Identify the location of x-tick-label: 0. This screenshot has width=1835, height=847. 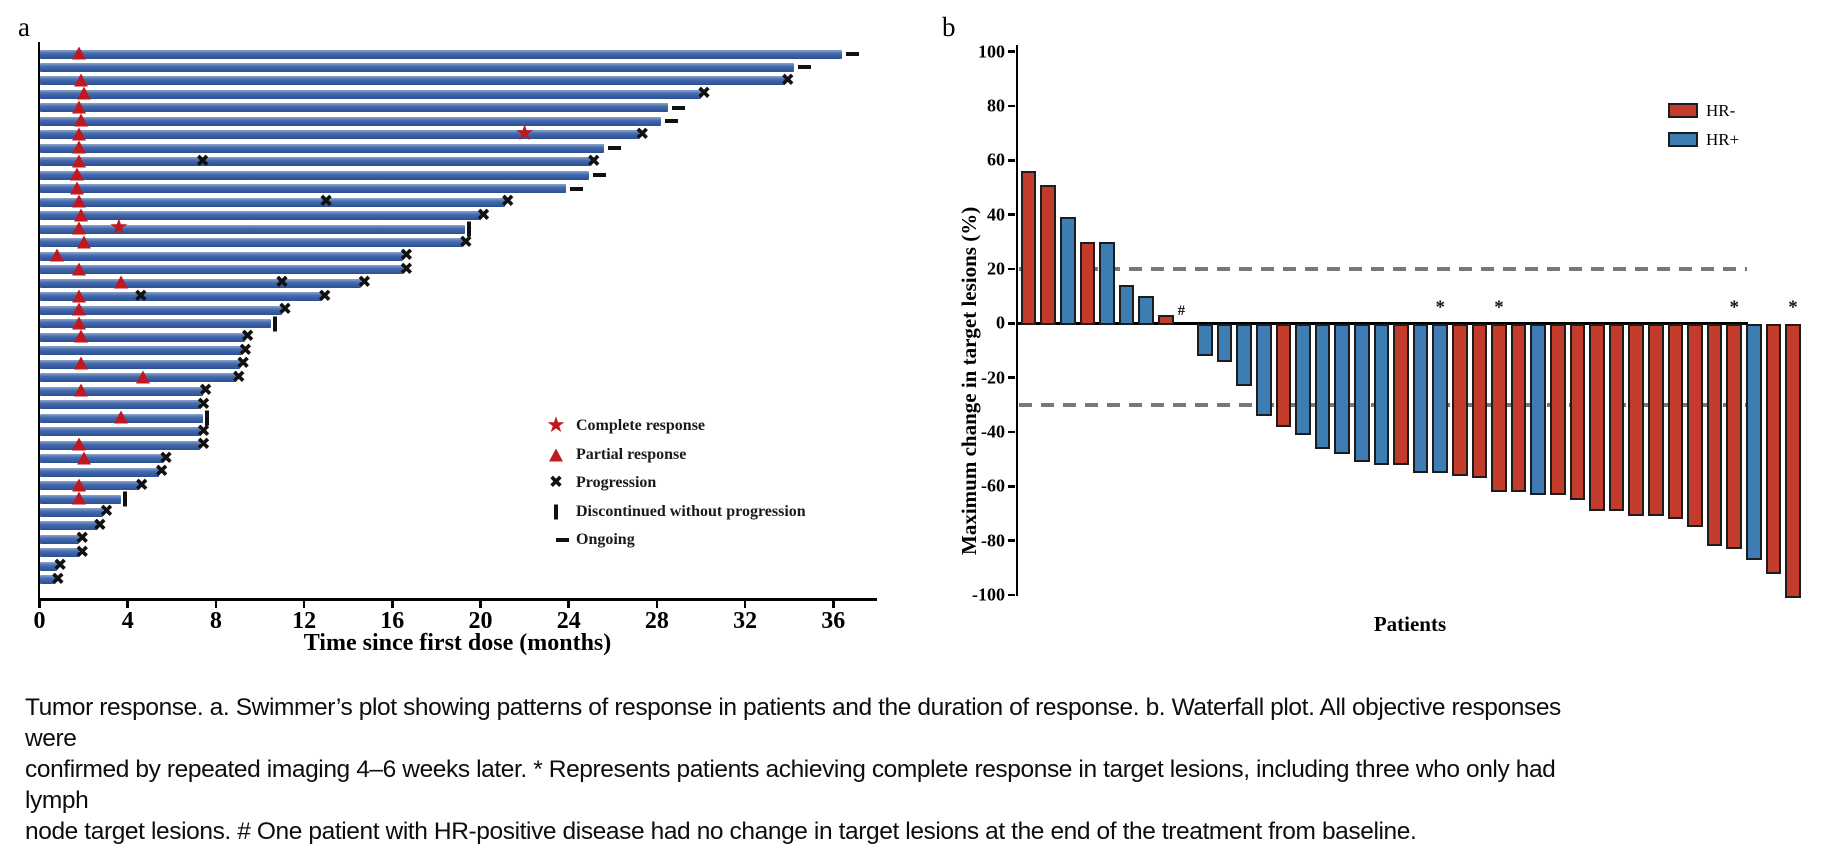
(39, 621).